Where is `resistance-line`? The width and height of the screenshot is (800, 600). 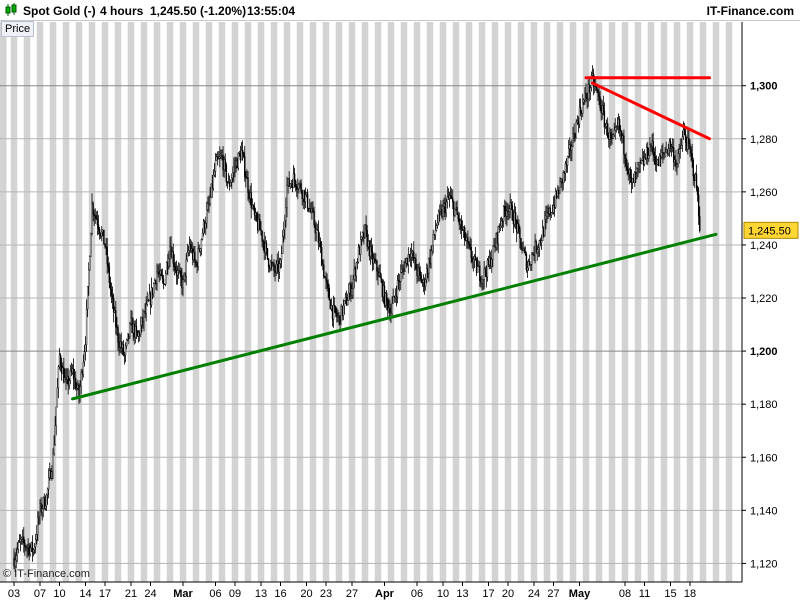 resistance-line is located at coordinates (651, 111).